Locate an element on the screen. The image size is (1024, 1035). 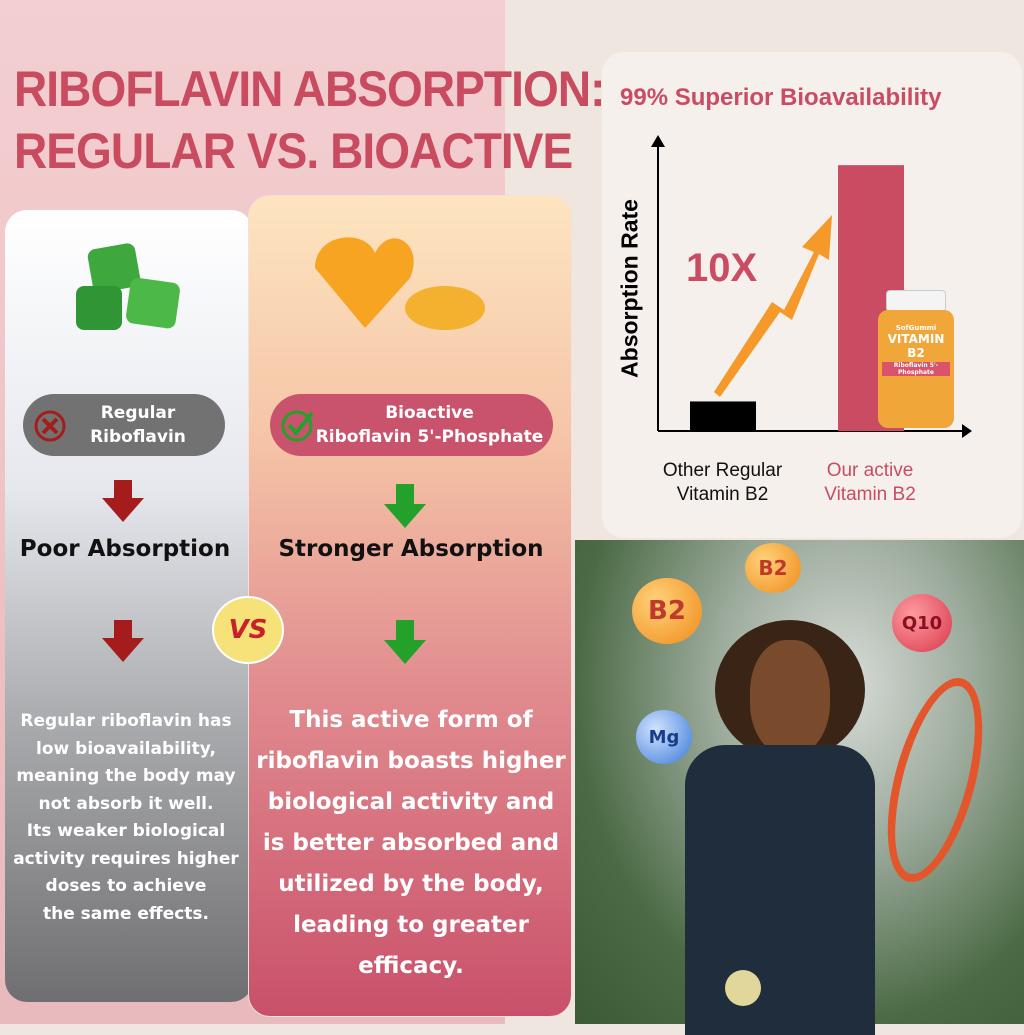
description-line: meaning the body may is located at coordinates (126, 776).